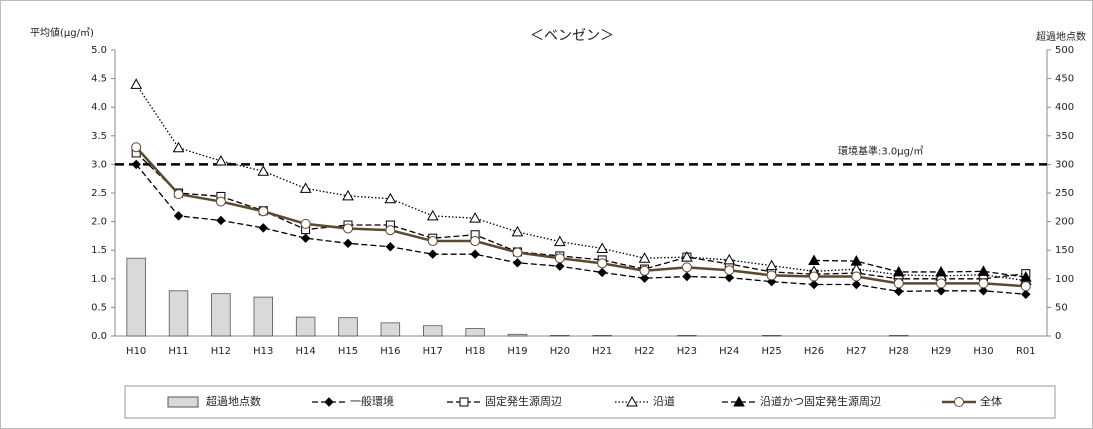  Describe the element at coordinates (390, 351) in the screenshot. I see `x-tick-label: H16` at that location.